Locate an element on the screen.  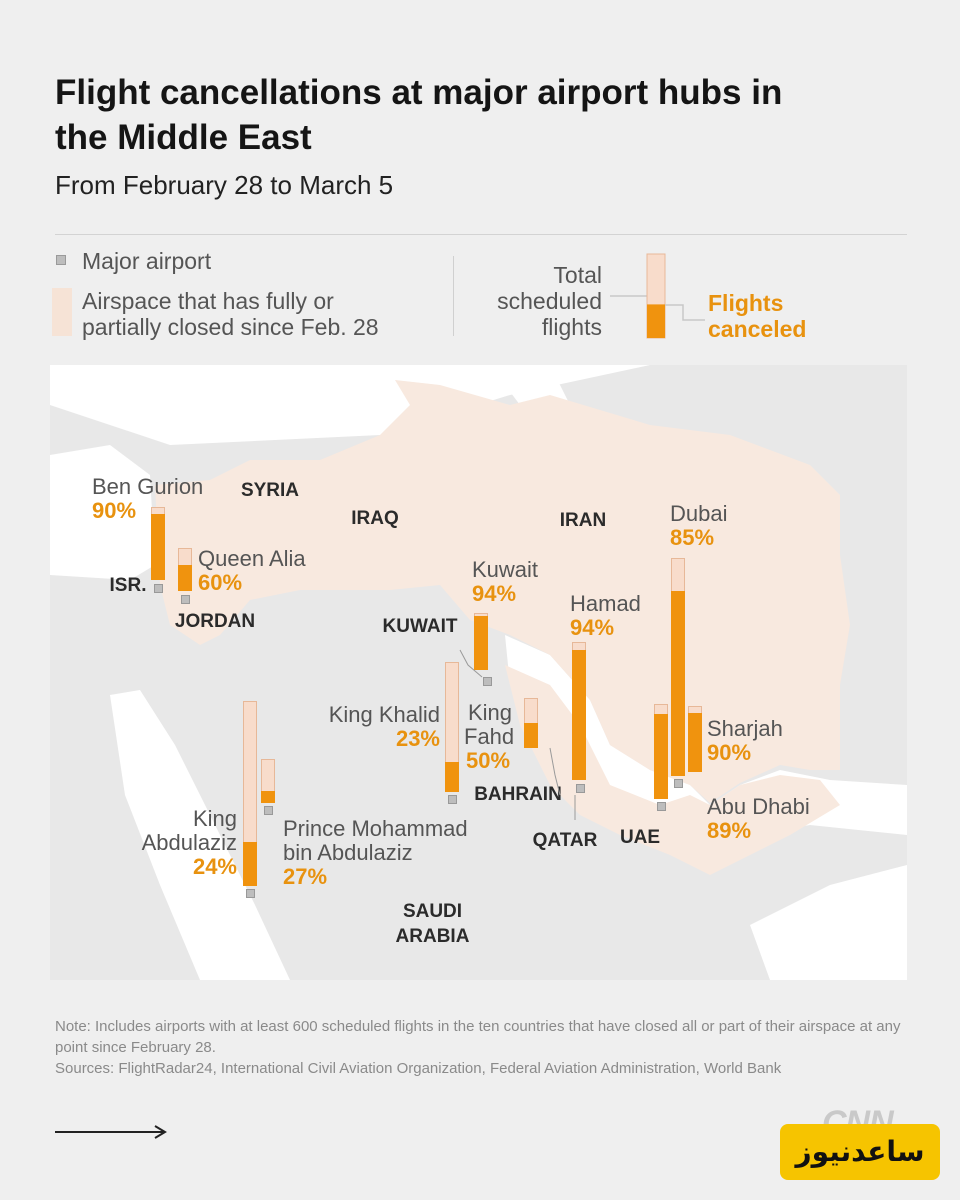
airport-name-queen-alia: Queen Alia is located at coordinates (252, 558).